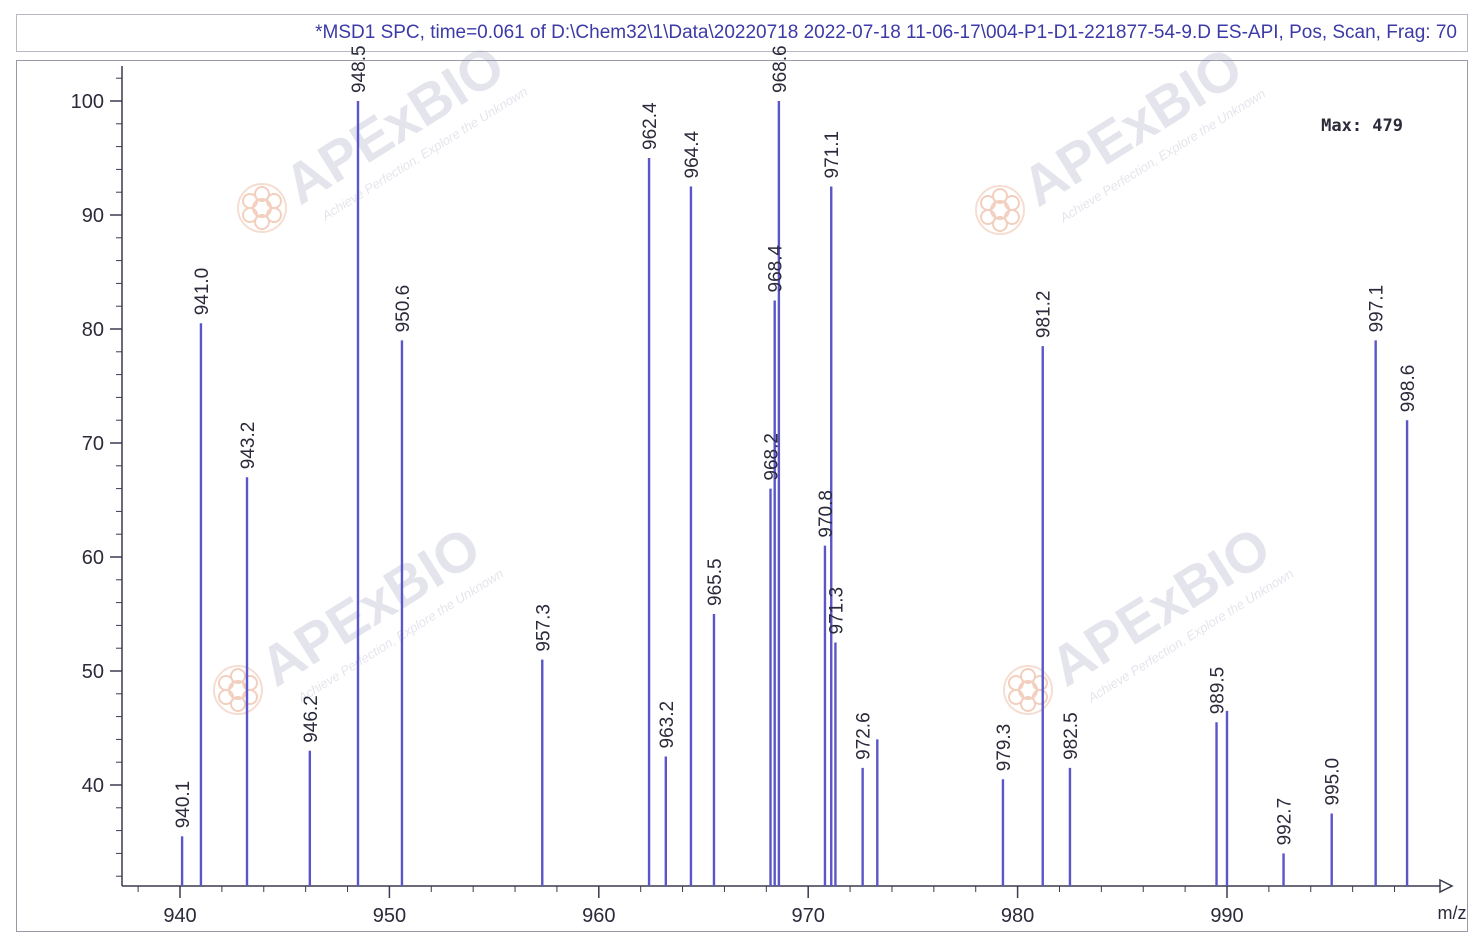 The width and height of the screenshot is (1475, 938). What do you see at coordinates (311, 719) in the screenshot?
I see `peak-label: 946.2` at bounding box center [311, 719].